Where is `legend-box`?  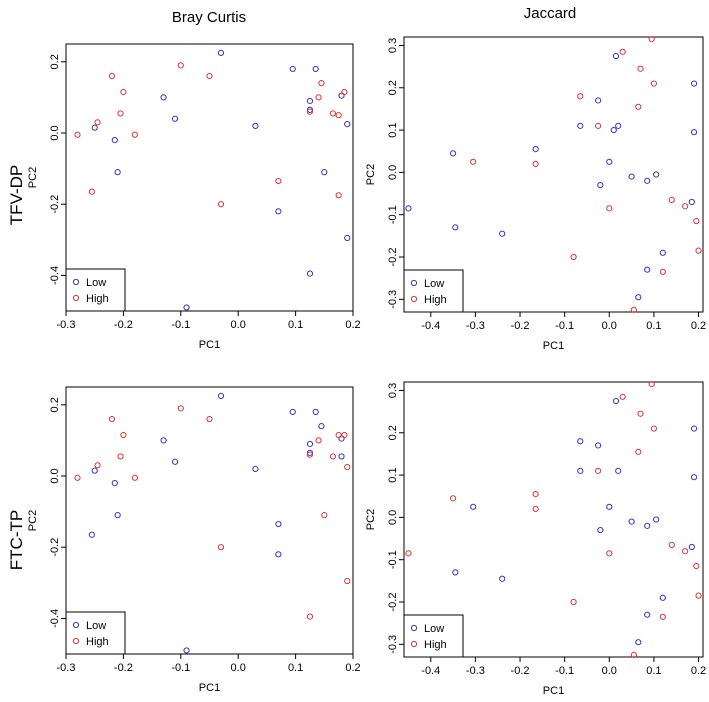
legend-box is located at coordinates (433, 636).